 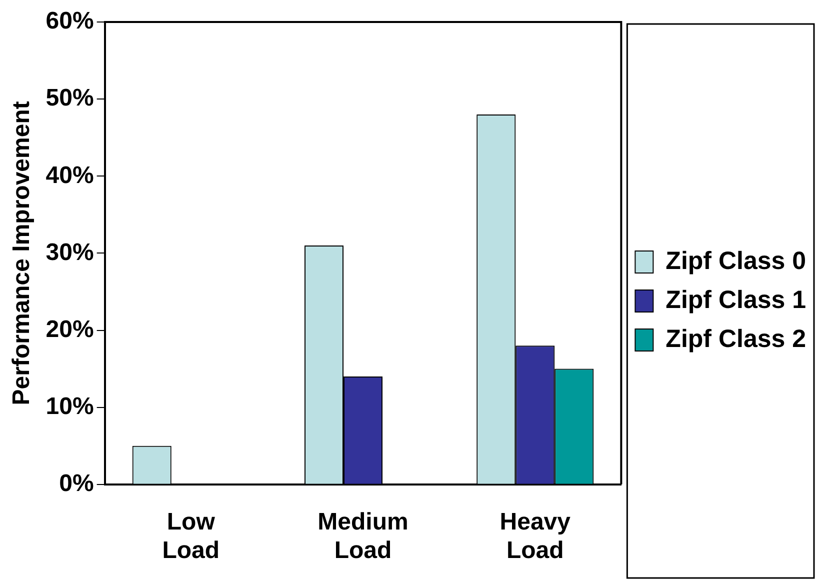 What do you see at coordinates (22, 253) in the screenshot?
I see `y-axis-title: Performance Improvement` at bounding box center [22, 253].